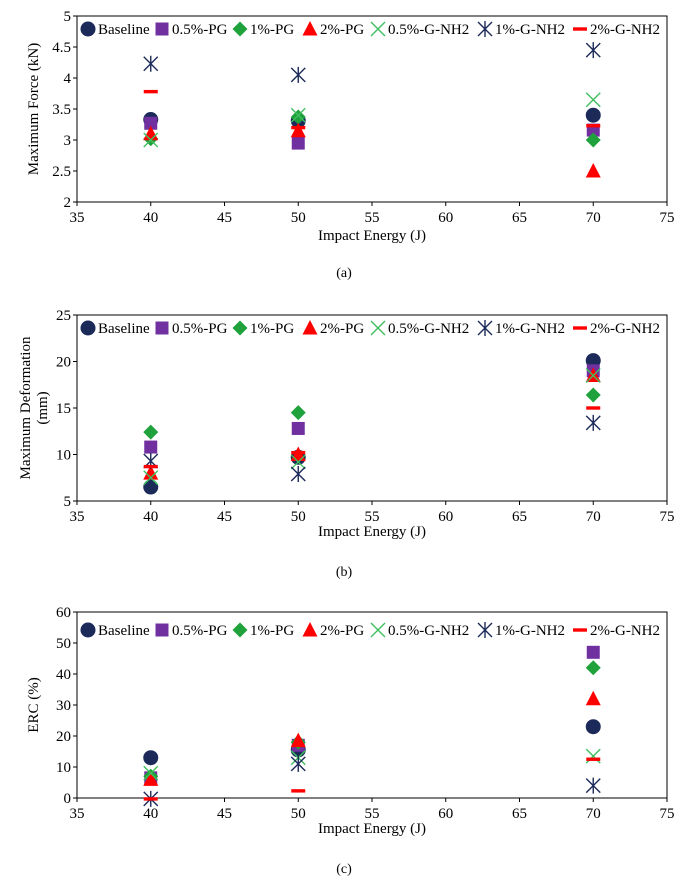 This screenshot has height=884, width=687. Describe the element at coordinates (372, 218) in the screenshot. I see `x-tick-label: 55` at that location.